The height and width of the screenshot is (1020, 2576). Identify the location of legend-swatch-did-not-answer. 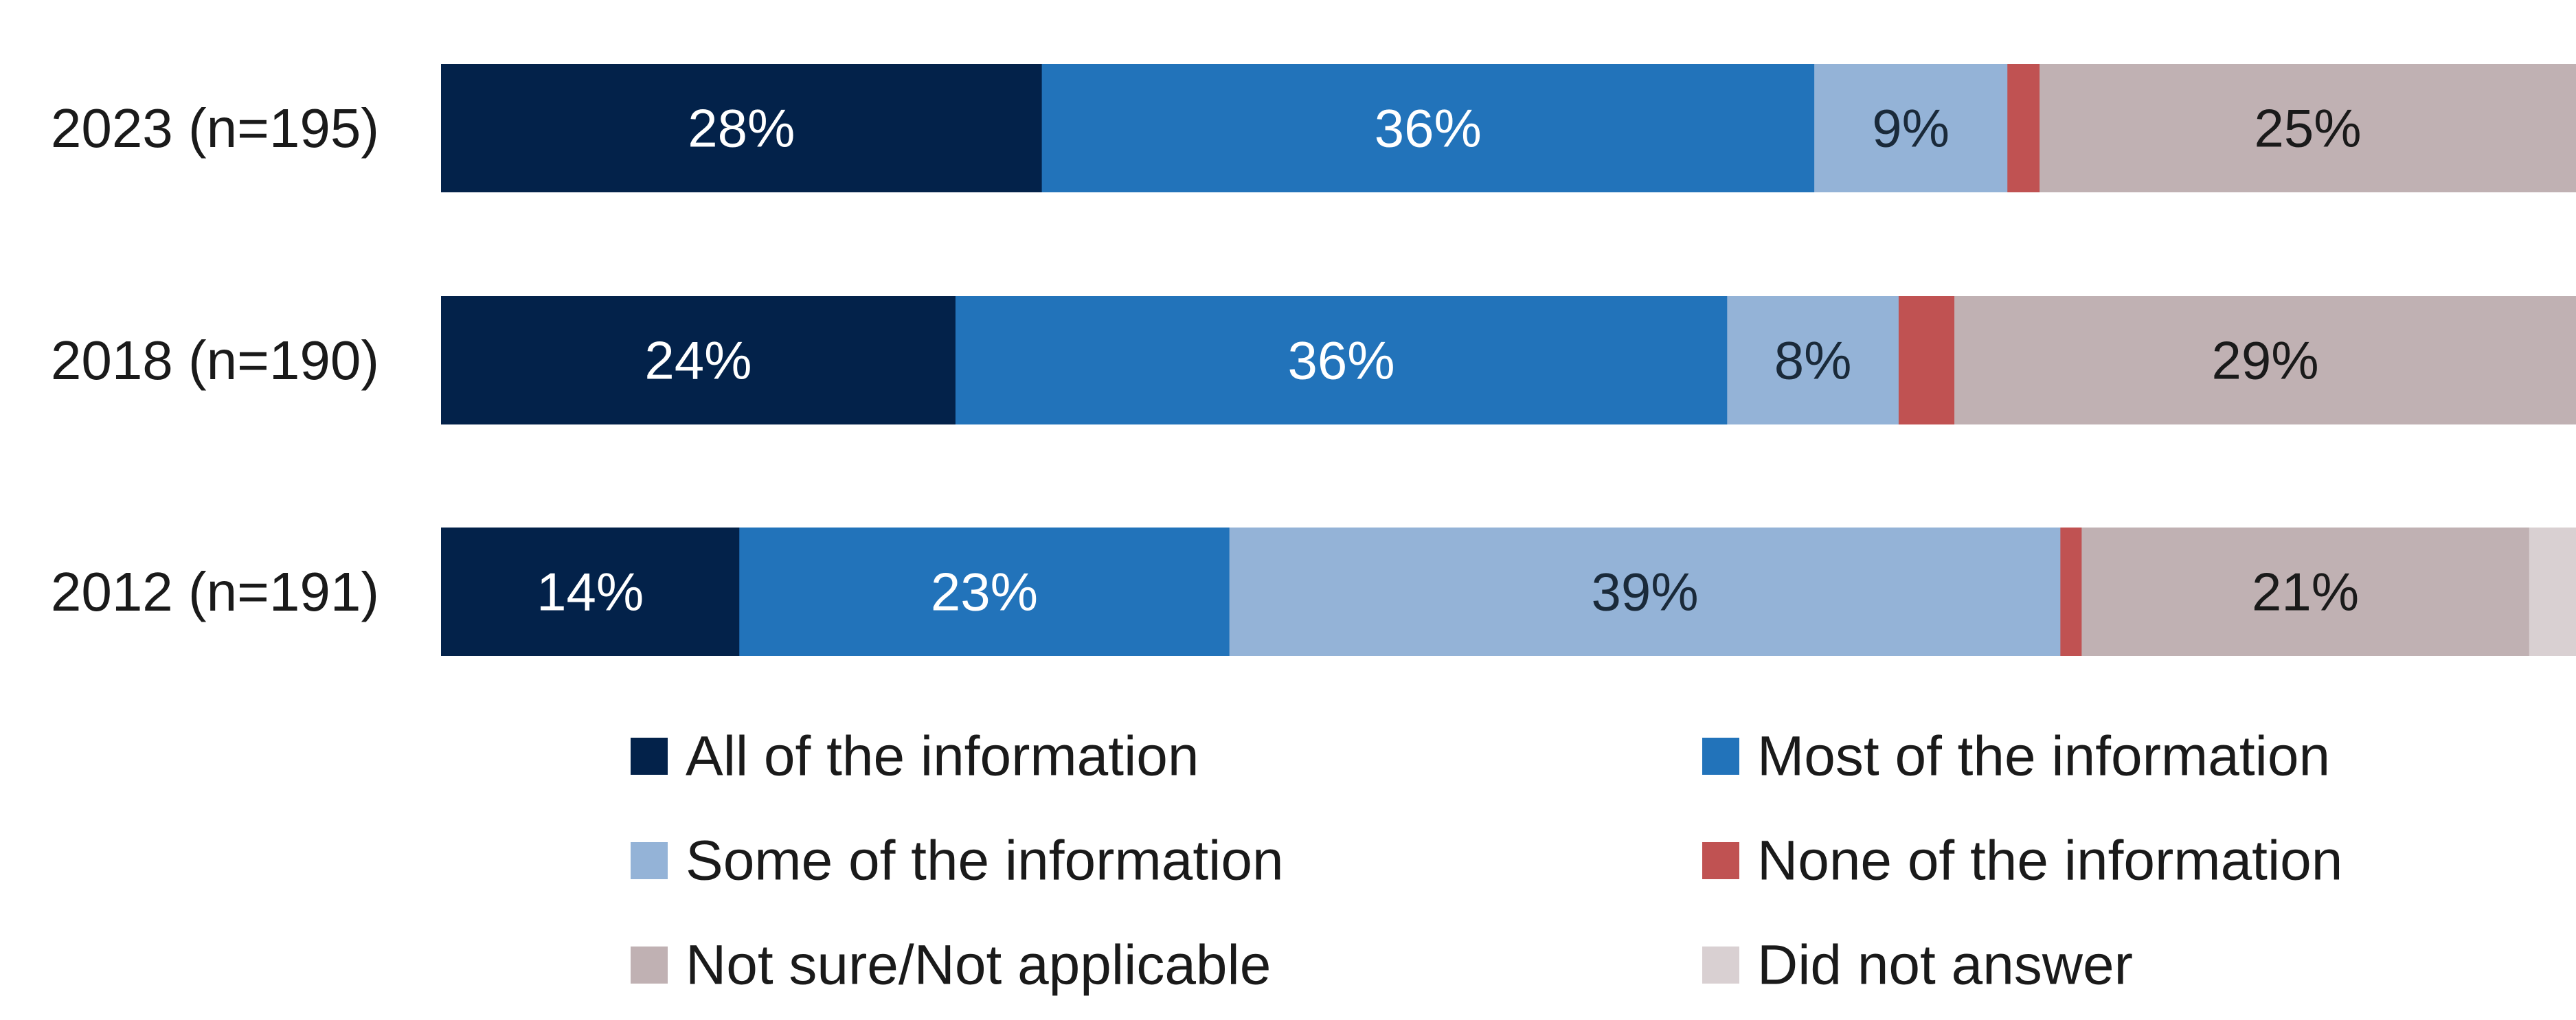
(1720, 965).